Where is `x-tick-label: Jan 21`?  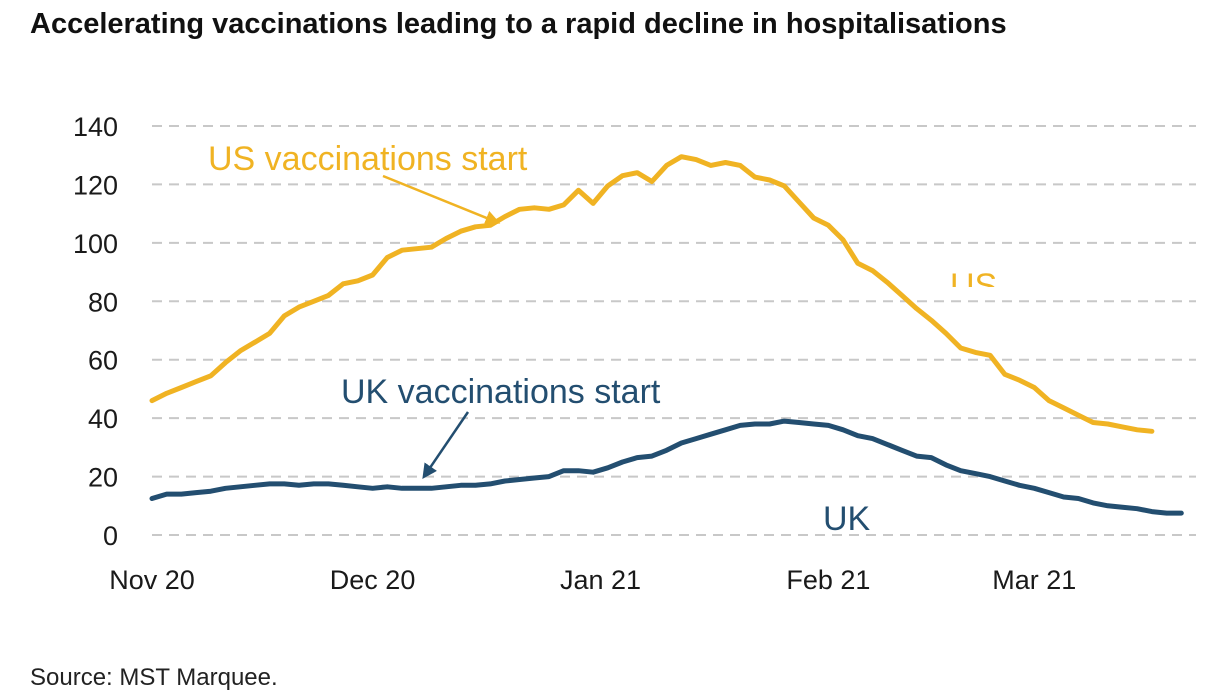
x-tick-label: Jan 21 is located at coordinates (600, 580).